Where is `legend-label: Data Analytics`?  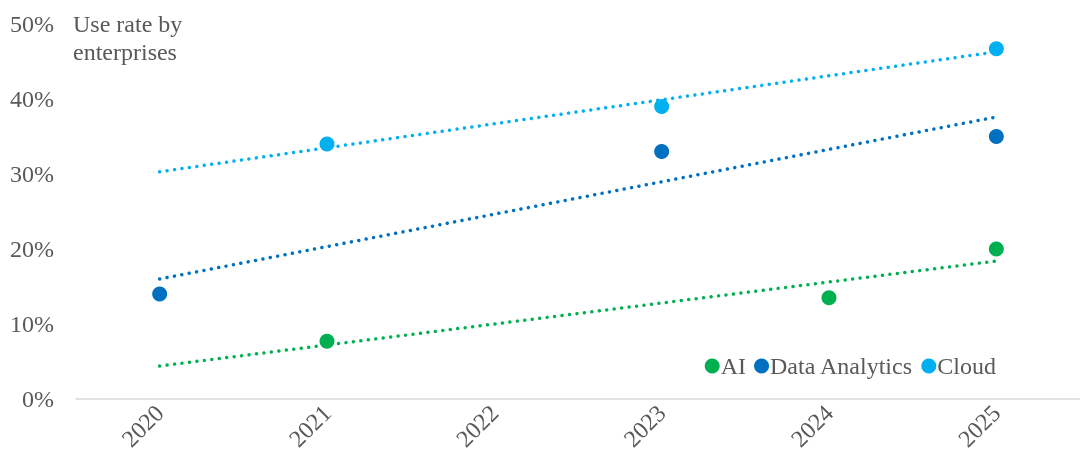
legend-label: Data Analytics is located at coordinates (841, 366).